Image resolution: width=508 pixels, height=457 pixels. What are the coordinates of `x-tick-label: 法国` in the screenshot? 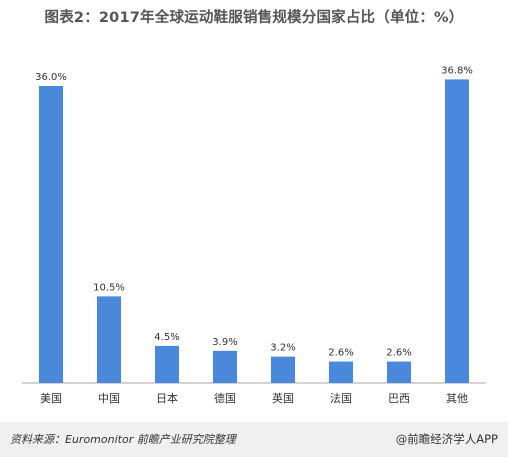 It's located at (341, 398).